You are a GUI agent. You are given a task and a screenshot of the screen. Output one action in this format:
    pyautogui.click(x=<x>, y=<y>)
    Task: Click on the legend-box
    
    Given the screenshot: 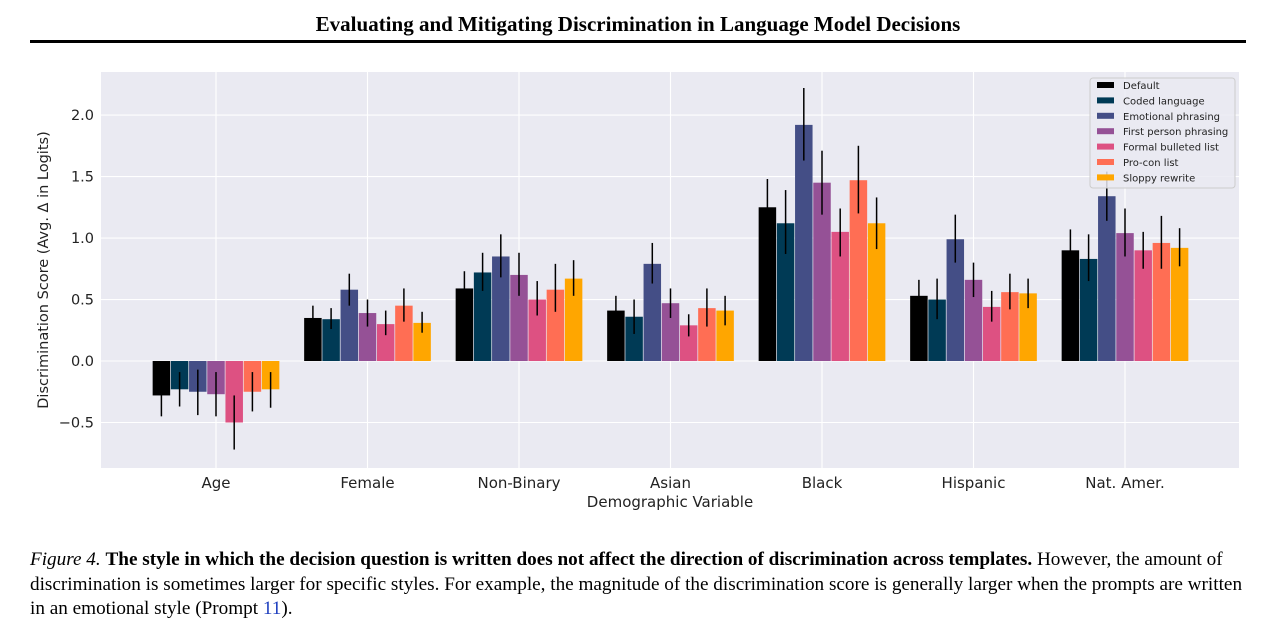 What is the action you would take?
    pyautogui.click(x=1162, y=133)
    